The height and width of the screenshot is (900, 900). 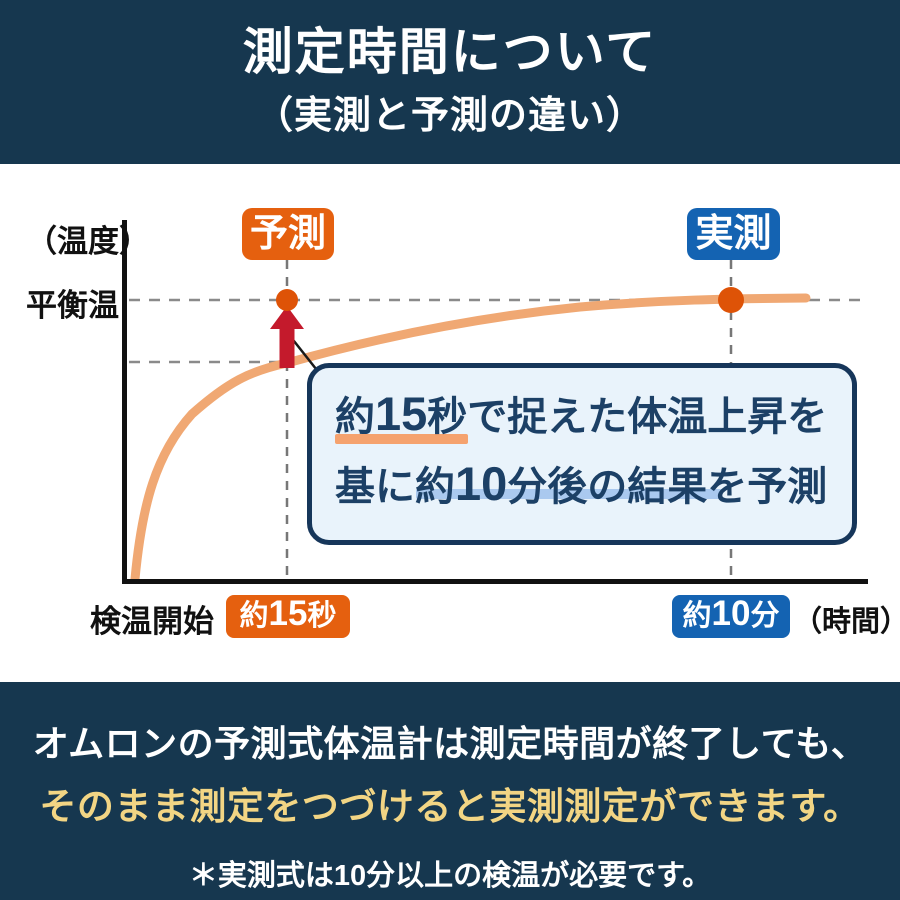 What do you see at coordinates (495, 581) in the screenshot?
I see `x-axis` at bounding box center [495, 581].